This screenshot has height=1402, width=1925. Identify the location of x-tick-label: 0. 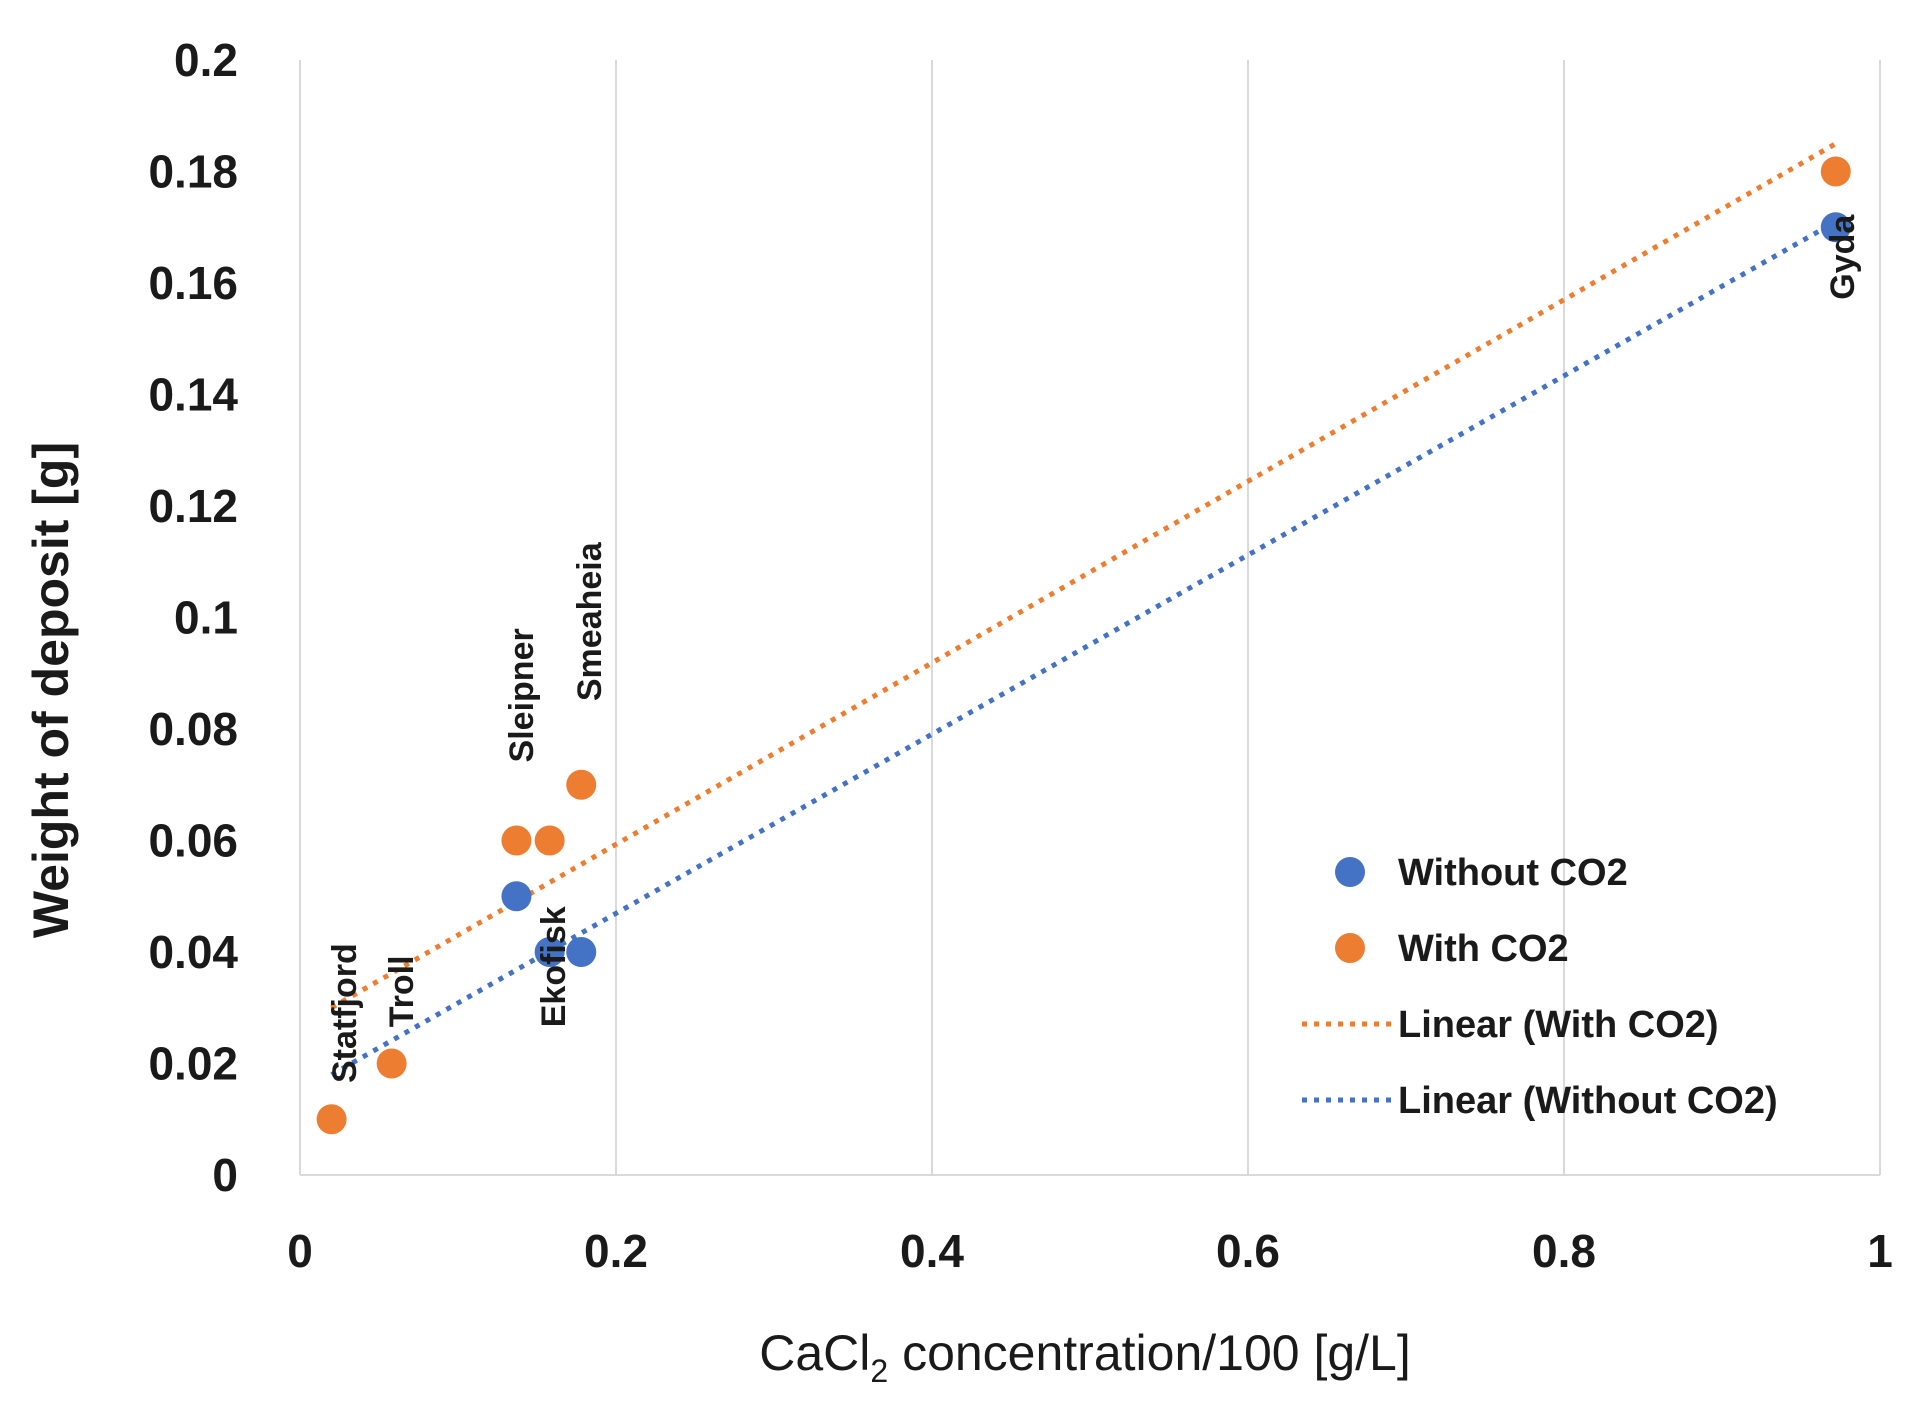
(300, 1251).